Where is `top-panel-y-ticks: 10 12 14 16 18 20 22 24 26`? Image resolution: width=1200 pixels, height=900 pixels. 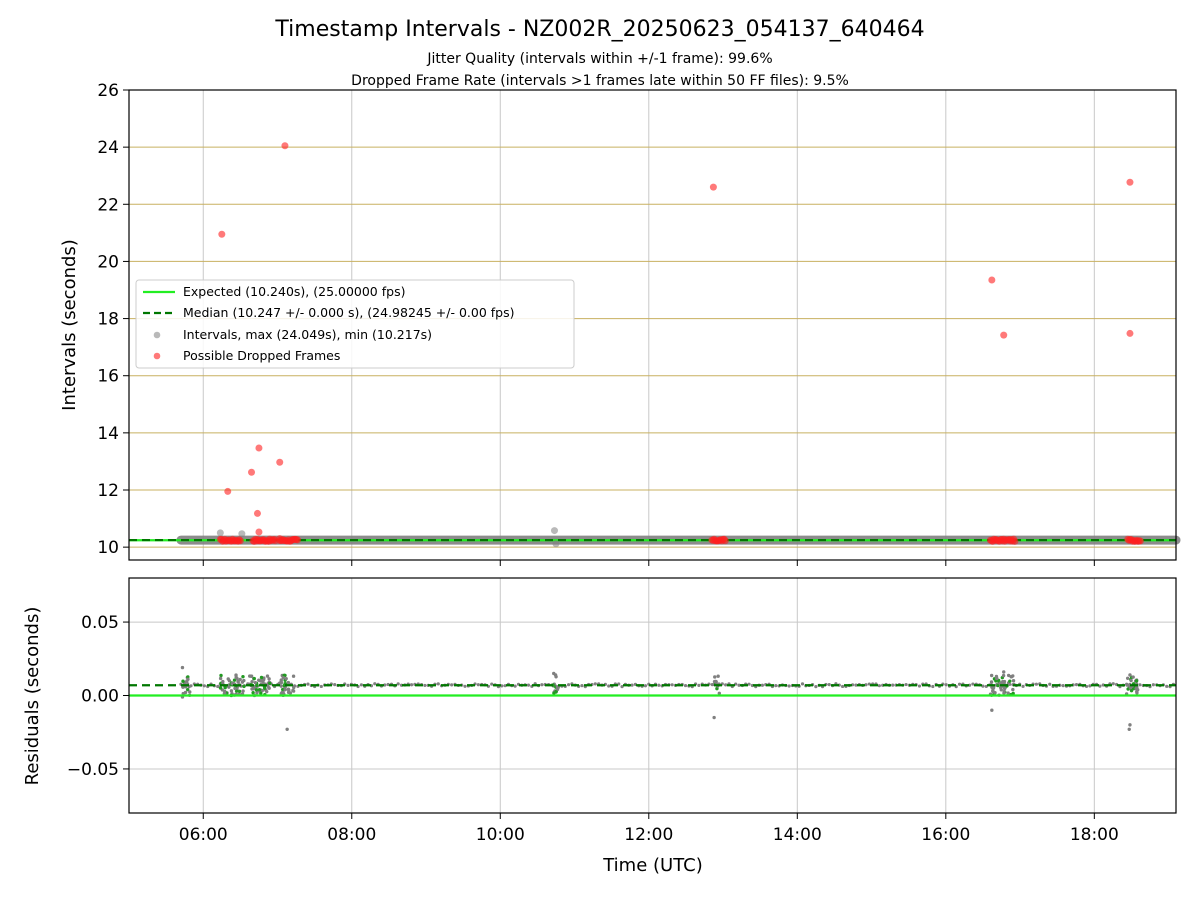
top-panel-y-ticks: 10 12 14 16 18 20 22 24 26 is located at coordinates (113, 319).